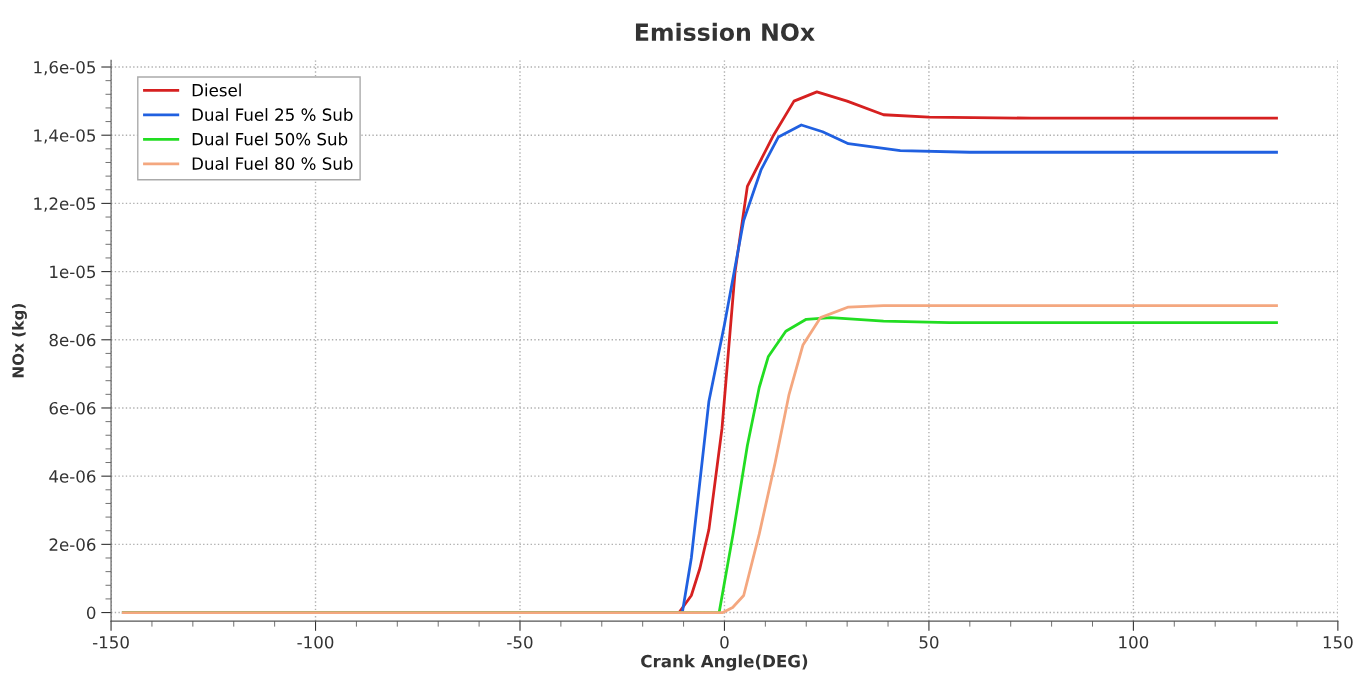 The image size is (1361, 684). Describe the element at coordinates (1134, 642) in the screenshot. I see `x-tick-label: 100` at that location.